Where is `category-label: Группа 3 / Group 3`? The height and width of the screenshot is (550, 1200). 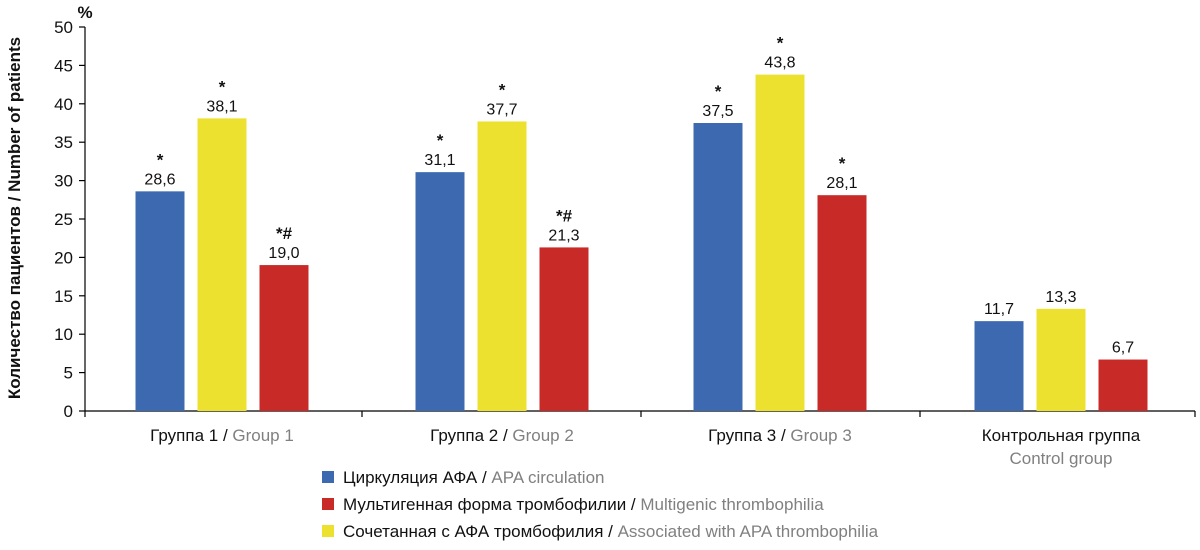
category-label: Группа 3 / Group 3 is located at coordinates (780, 435).